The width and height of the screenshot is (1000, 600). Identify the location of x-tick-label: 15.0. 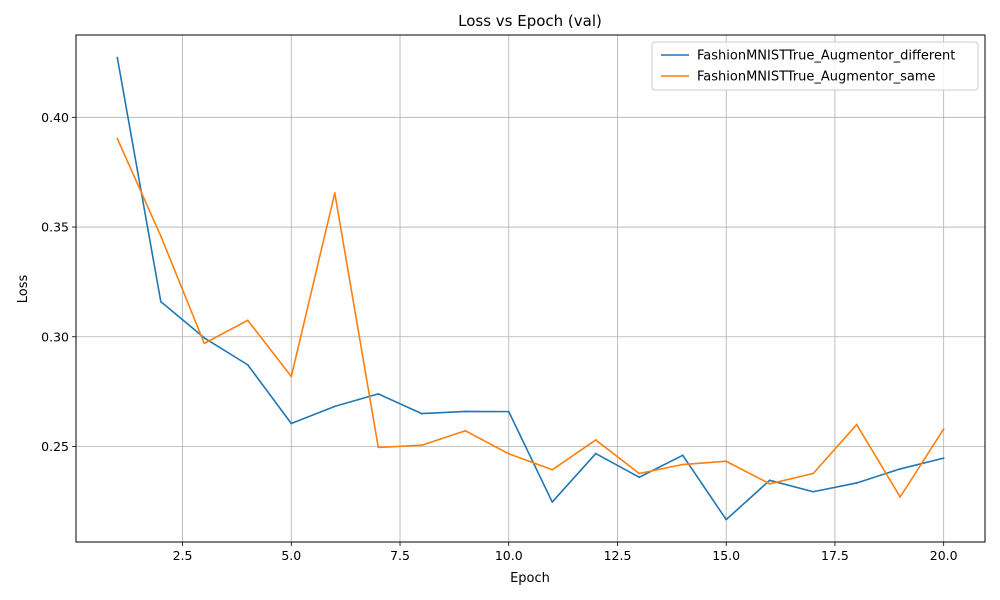
(726, 555).